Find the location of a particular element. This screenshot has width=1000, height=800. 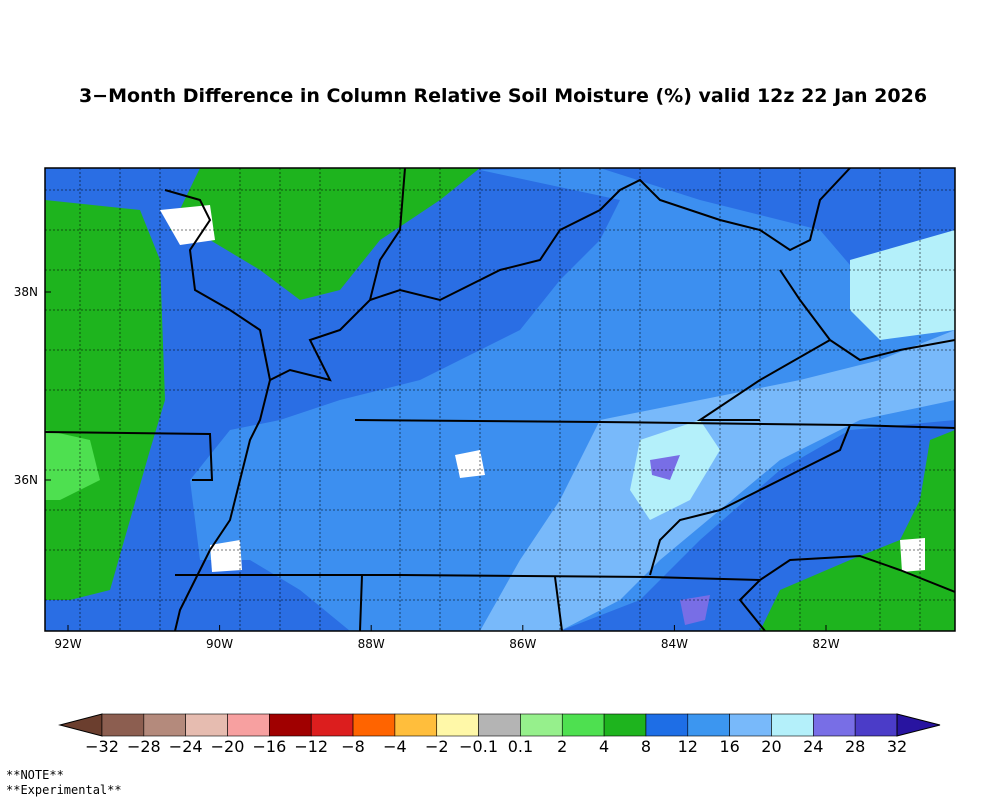

lon-label: 86W is located at coordinates (522, 644).